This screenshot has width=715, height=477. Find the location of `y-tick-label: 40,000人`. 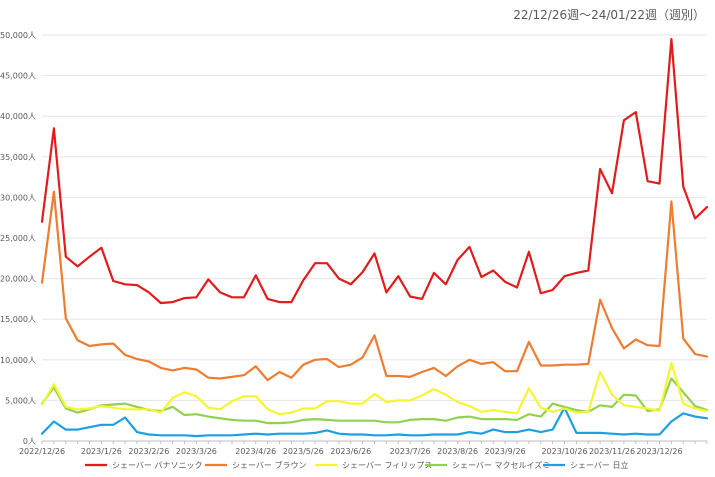

y-tick-label: 40,000人 is located at coordinates (18, 116).